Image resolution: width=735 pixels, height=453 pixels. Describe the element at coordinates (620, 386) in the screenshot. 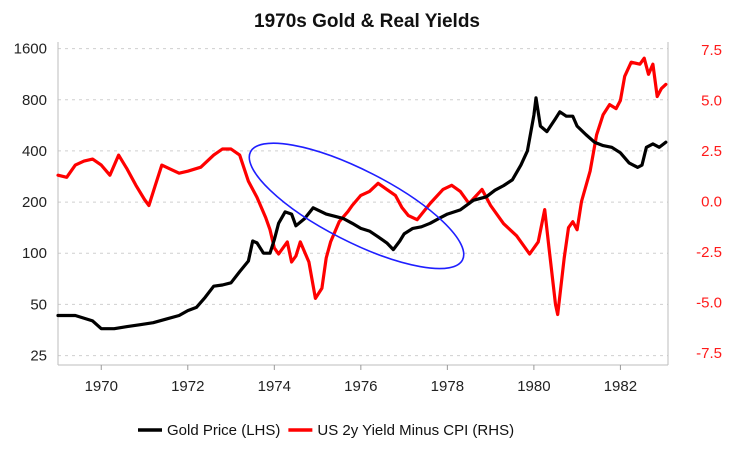

I see `x-tick-label: 1982` at that location.